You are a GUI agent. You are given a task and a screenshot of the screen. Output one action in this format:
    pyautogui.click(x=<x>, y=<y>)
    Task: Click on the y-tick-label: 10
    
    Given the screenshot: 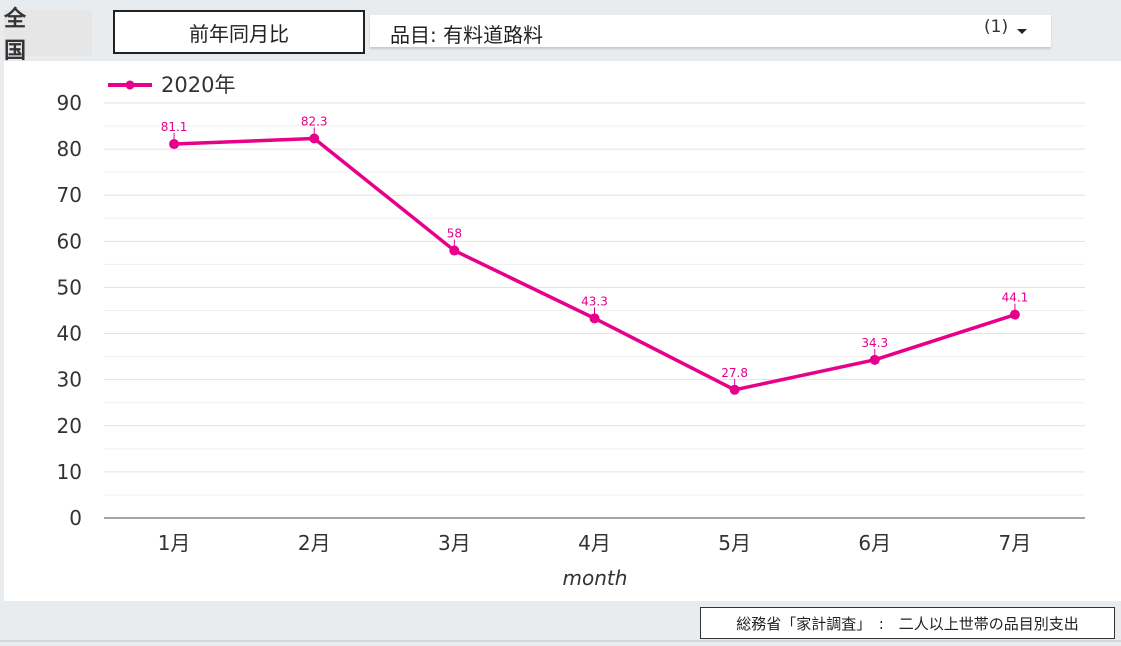 What is the action you would take?
    pyautogui.click(x=69, y=472)
    